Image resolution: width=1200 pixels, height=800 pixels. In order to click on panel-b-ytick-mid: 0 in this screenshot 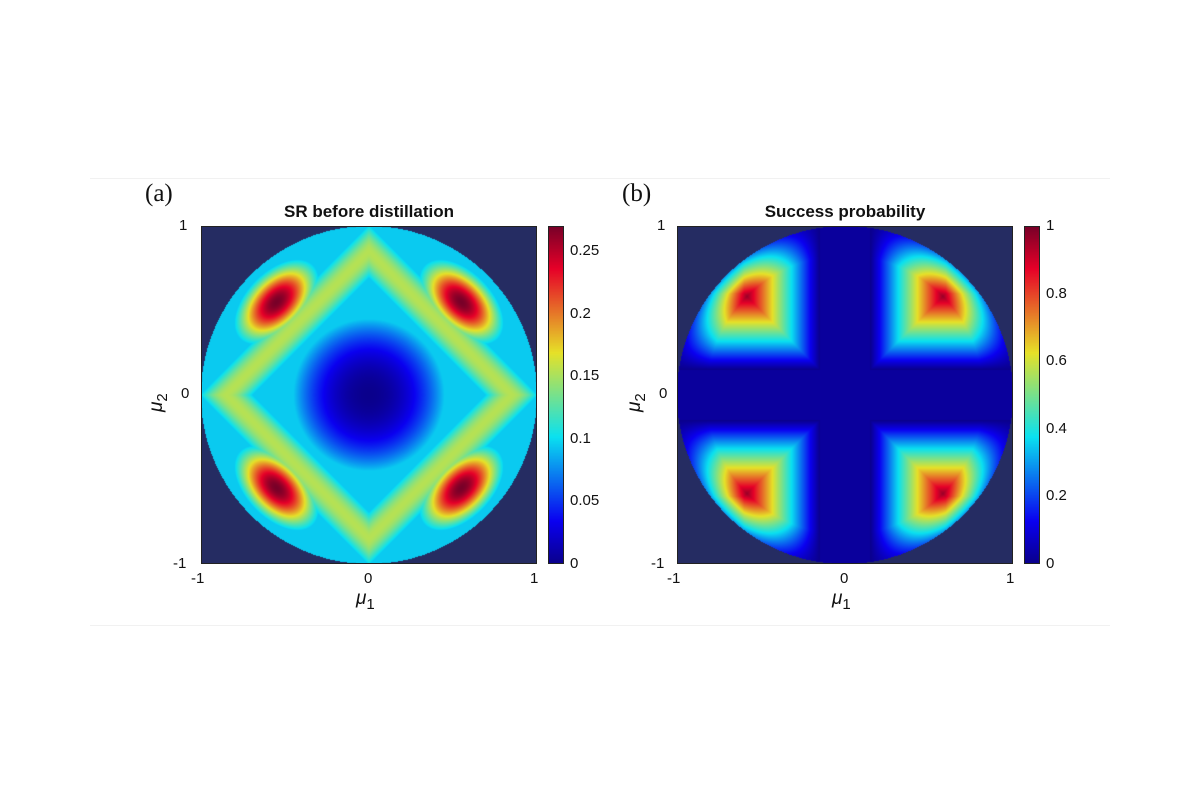, I will do `click(663, 393)`.